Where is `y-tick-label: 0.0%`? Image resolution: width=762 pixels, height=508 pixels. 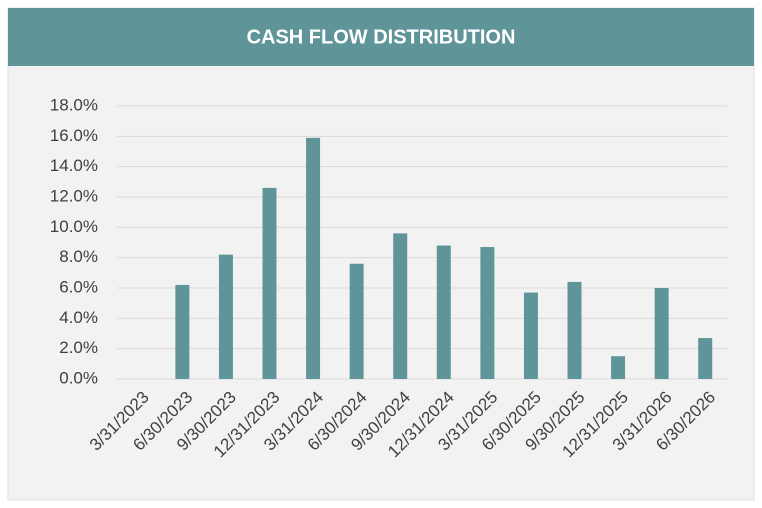 y-tick-label: 0.0% is located at coordinates (78, 377).